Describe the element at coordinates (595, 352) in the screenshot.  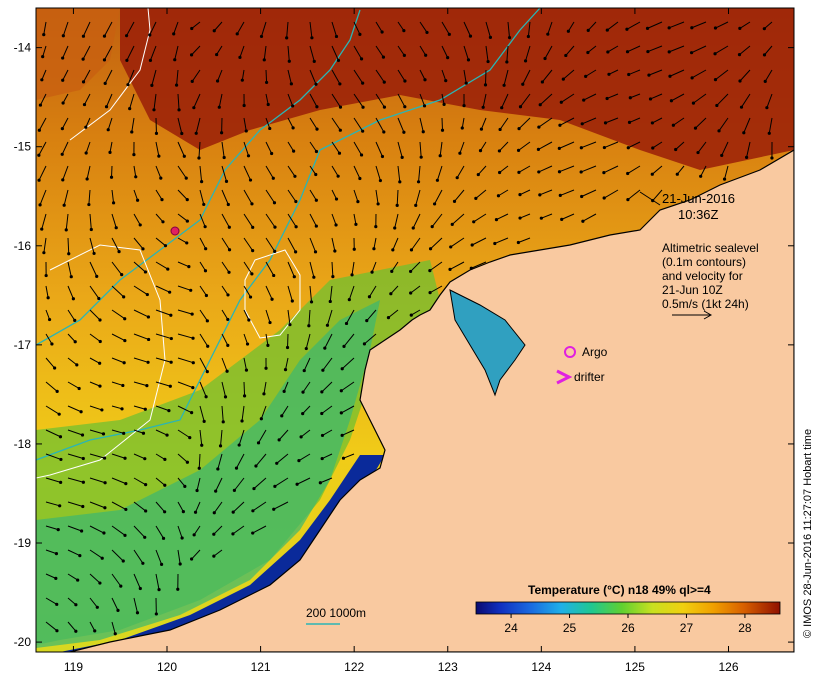
I see `argo-label: Argo` at that location.